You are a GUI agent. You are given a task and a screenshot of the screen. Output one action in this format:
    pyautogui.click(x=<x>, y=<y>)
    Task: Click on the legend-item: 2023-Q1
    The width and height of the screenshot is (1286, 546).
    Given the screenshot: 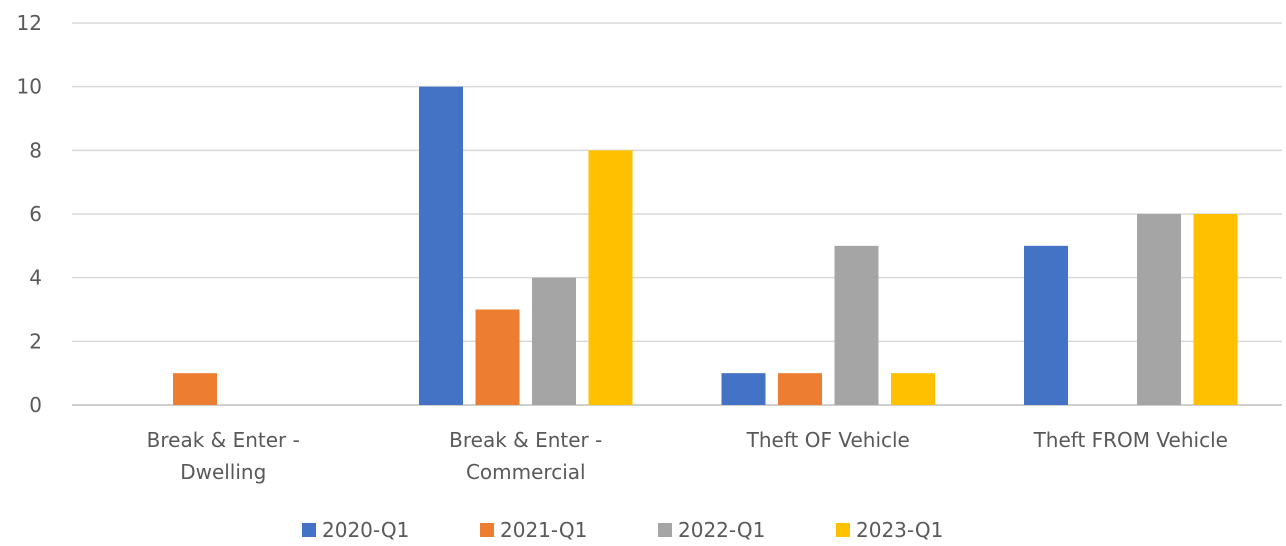 What is the action you would take?
    pyautogui.click(x=889, y=530)
    